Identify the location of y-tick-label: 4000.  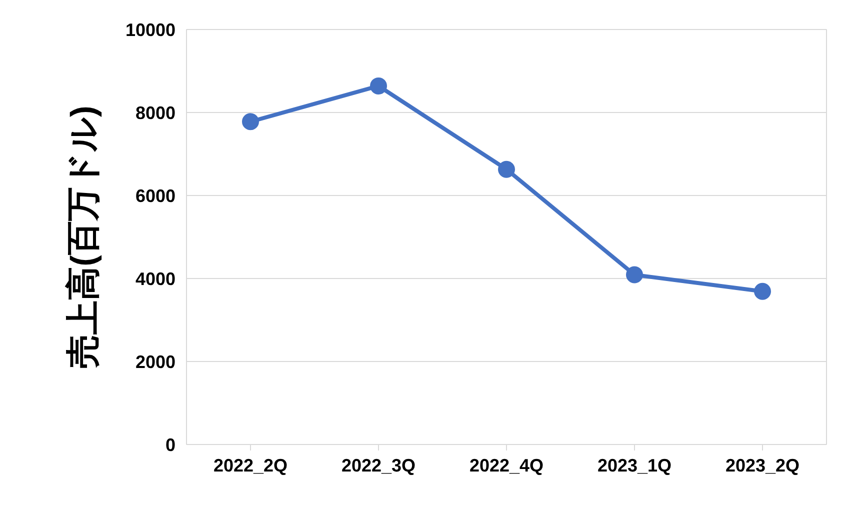
(155, 279).